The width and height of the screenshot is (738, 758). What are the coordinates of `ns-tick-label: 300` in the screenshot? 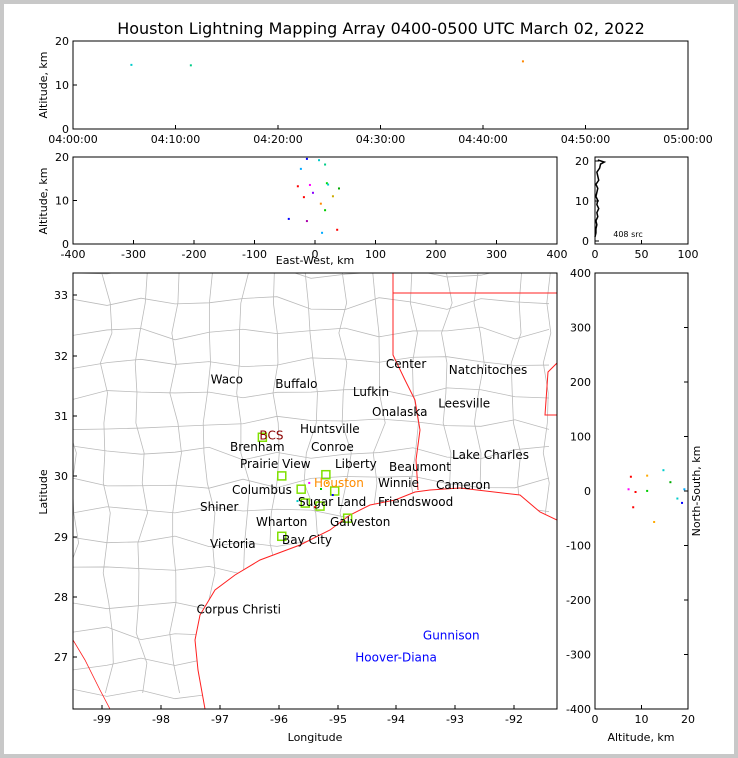 It's located at (580, 328).